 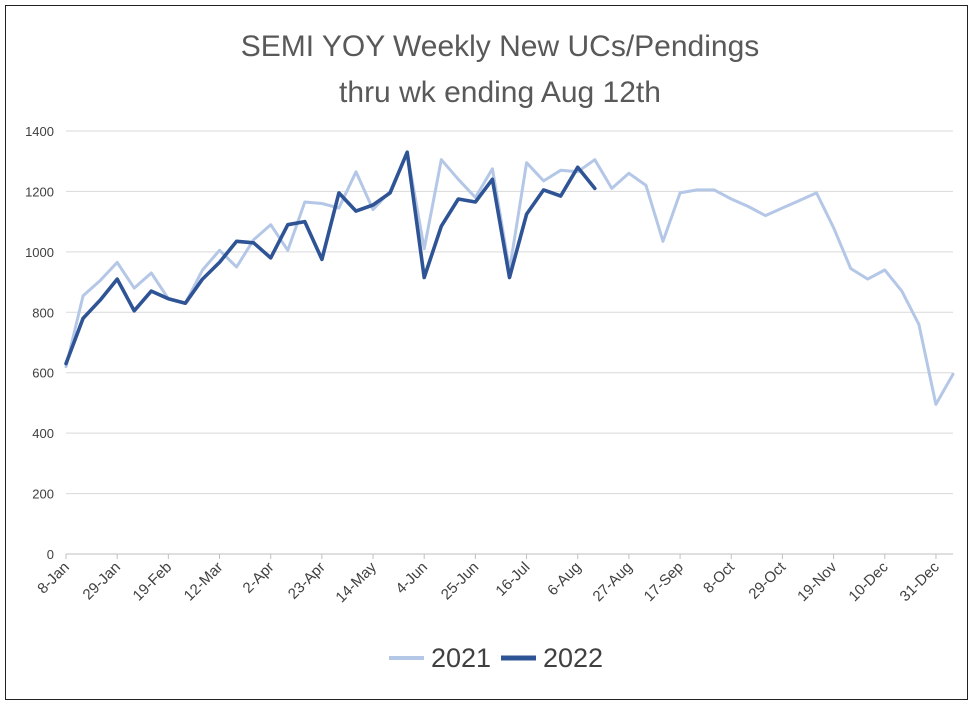 What do you see at coordinates (920, 581) in the screenshot?
I see `x-tick-label: 31-Dec` at bounding box center [920, 581].